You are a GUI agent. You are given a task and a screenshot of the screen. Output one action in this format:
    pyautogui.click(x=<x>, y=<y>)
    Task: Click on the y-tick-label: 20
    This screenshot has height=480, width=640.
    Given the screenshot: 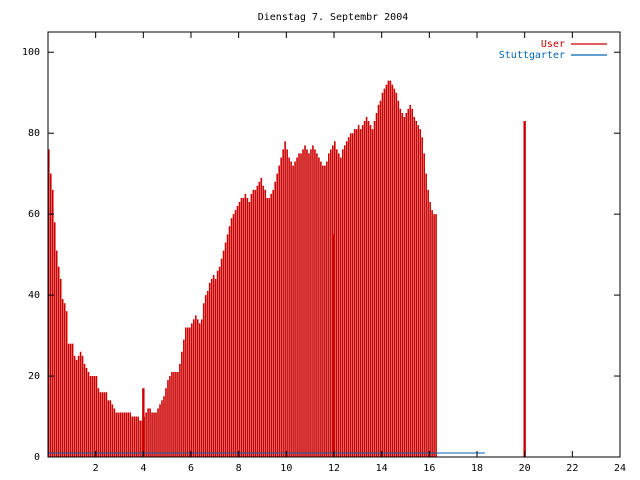 What is the action you would take?
    pyautogui.click(x=34, y=376)
    